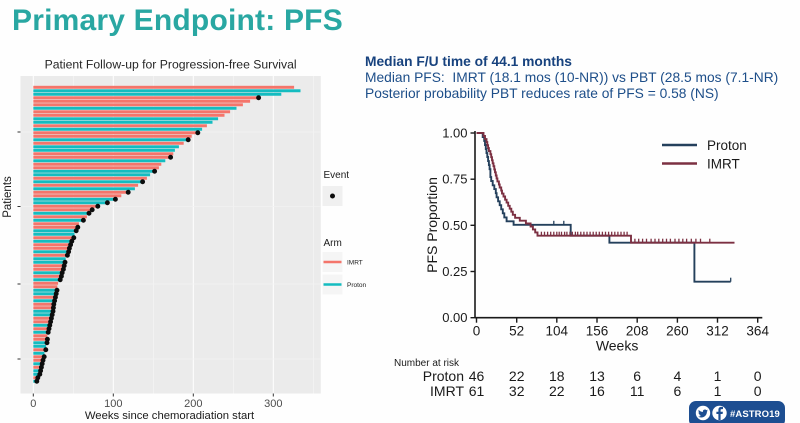  I want to click on svg-text: 156, so click(597, 331).